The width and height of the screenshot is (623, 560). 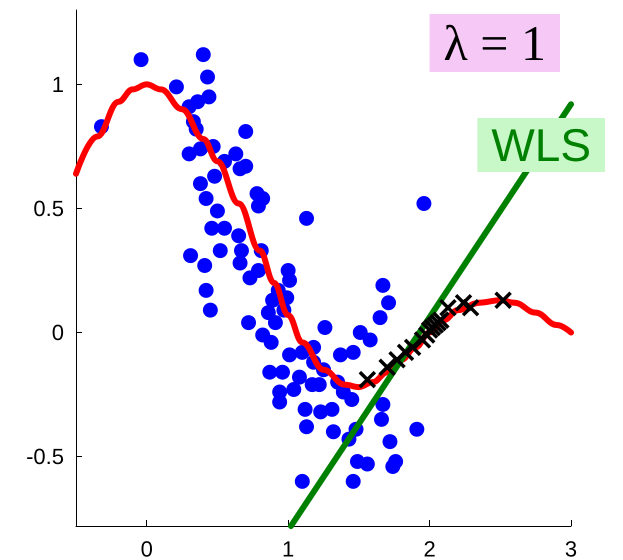 What do you see at coordinates (571, 548) in the screenshot?
I see `x-tick-label: 3` at bounding box center [571, 548].